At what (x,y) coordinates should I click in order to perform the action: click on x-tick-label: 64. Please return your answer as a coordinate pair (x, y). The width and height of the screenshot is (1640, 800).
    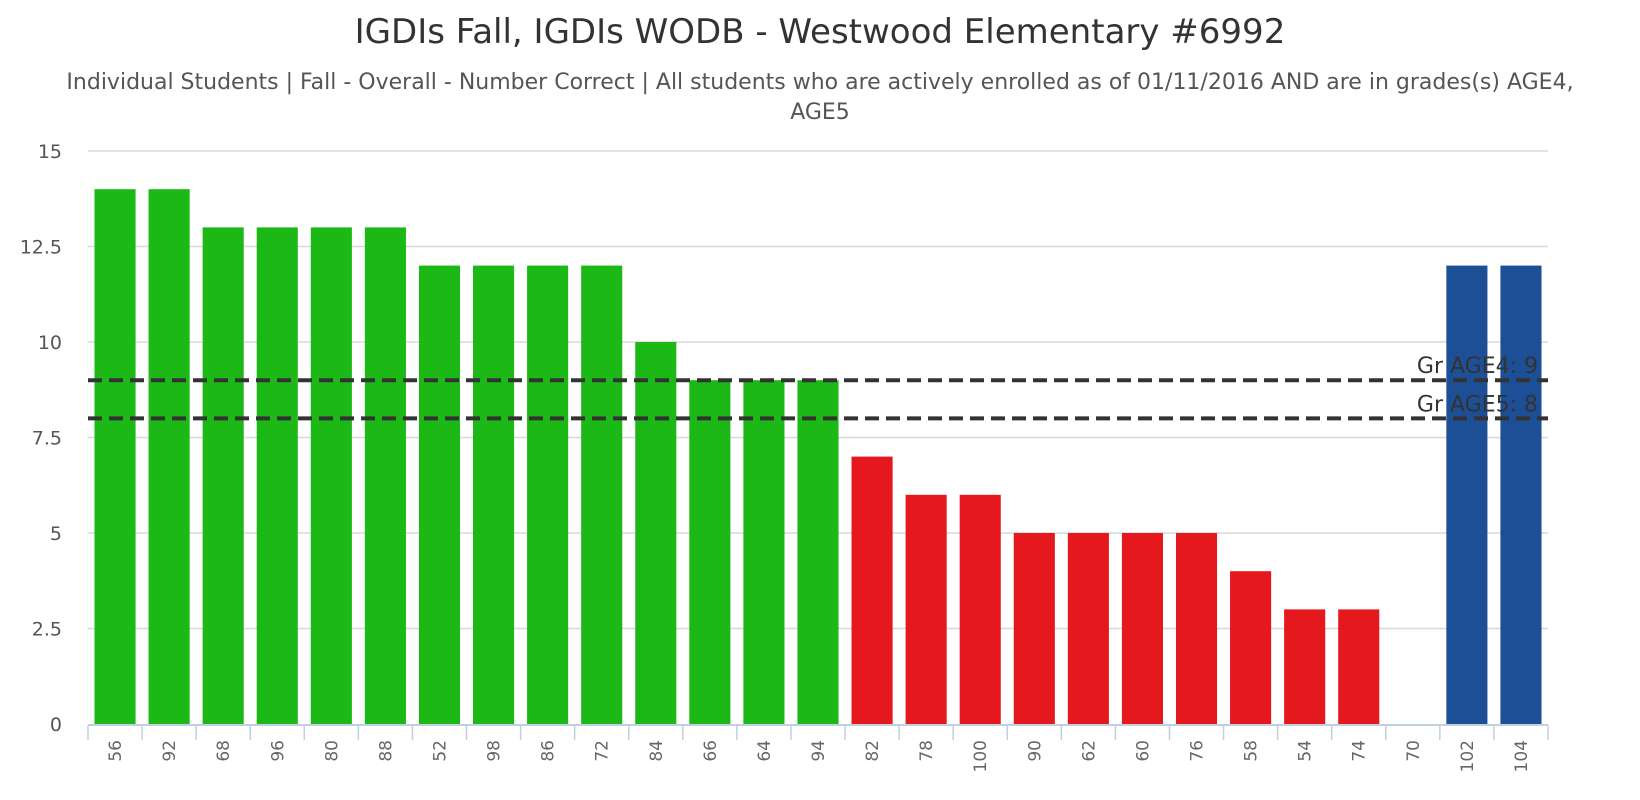
    Looking at the image, I should click on (765, 751).